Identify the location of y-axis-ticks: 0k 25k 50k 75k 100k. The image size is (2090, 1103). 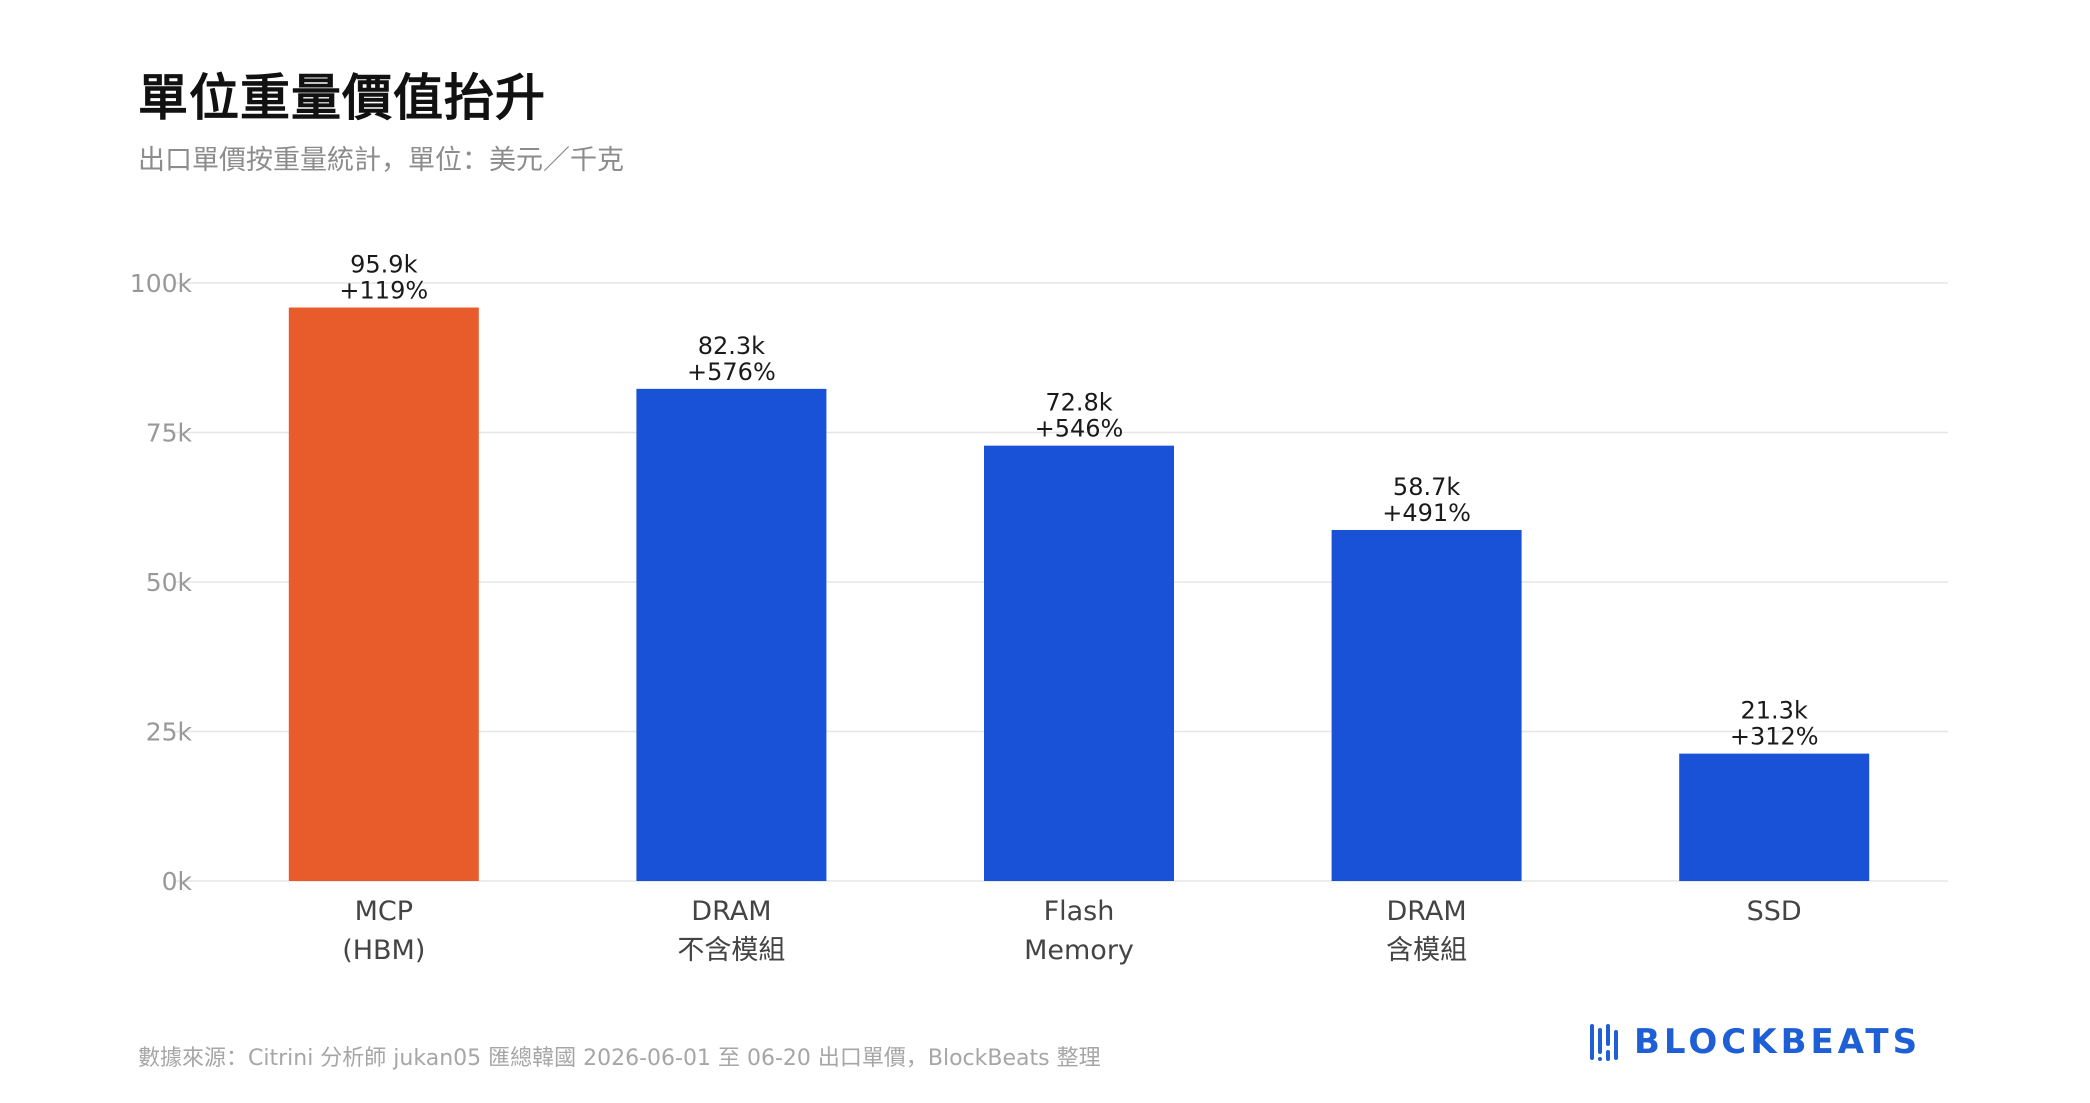
(161, 582).